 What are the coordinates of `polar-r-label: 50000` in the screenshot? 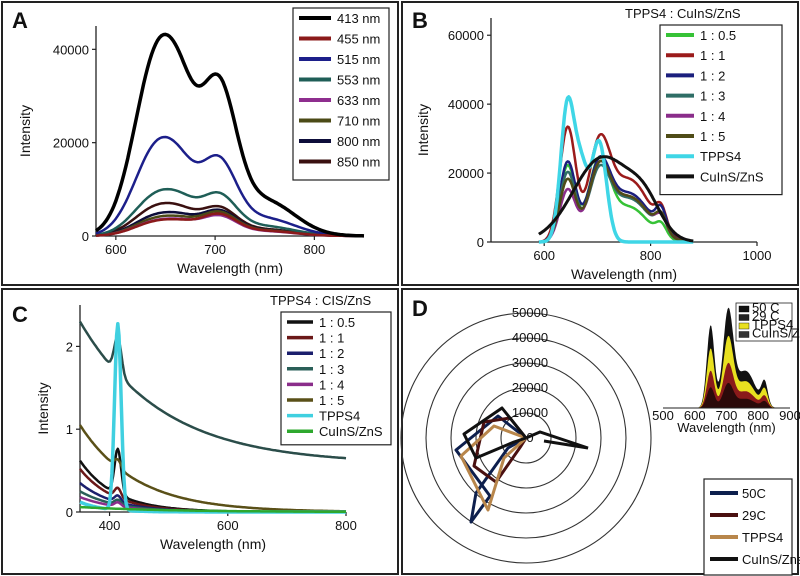 It's located at (530, 312).